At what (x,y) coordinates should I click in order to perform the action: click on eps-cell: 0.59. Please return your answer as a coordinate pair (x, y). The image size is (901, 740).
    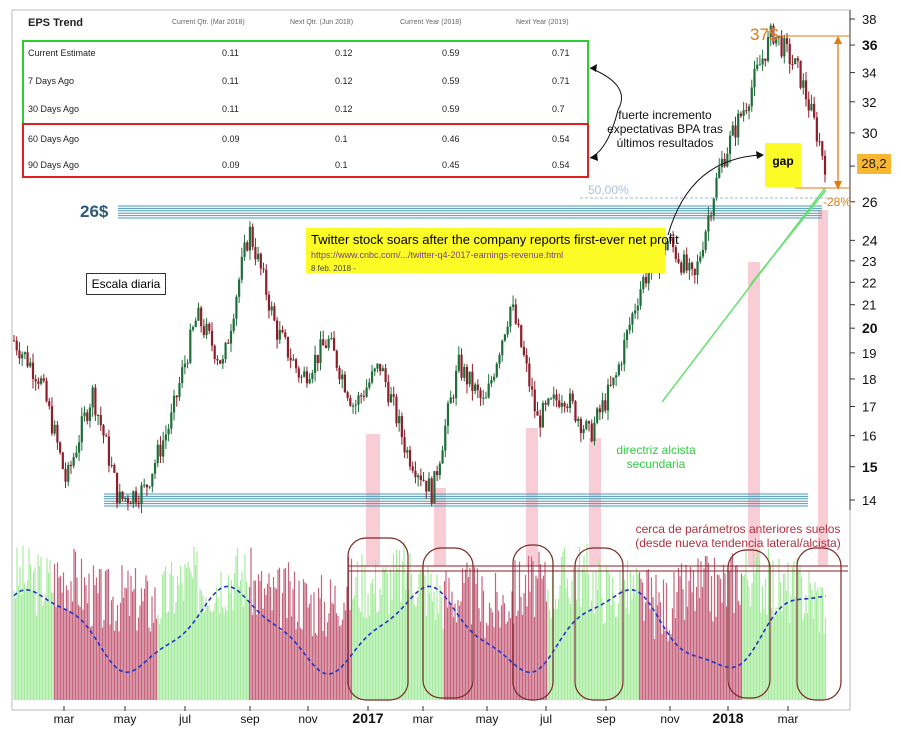
    Looking at the image, I should click on (451, 109).